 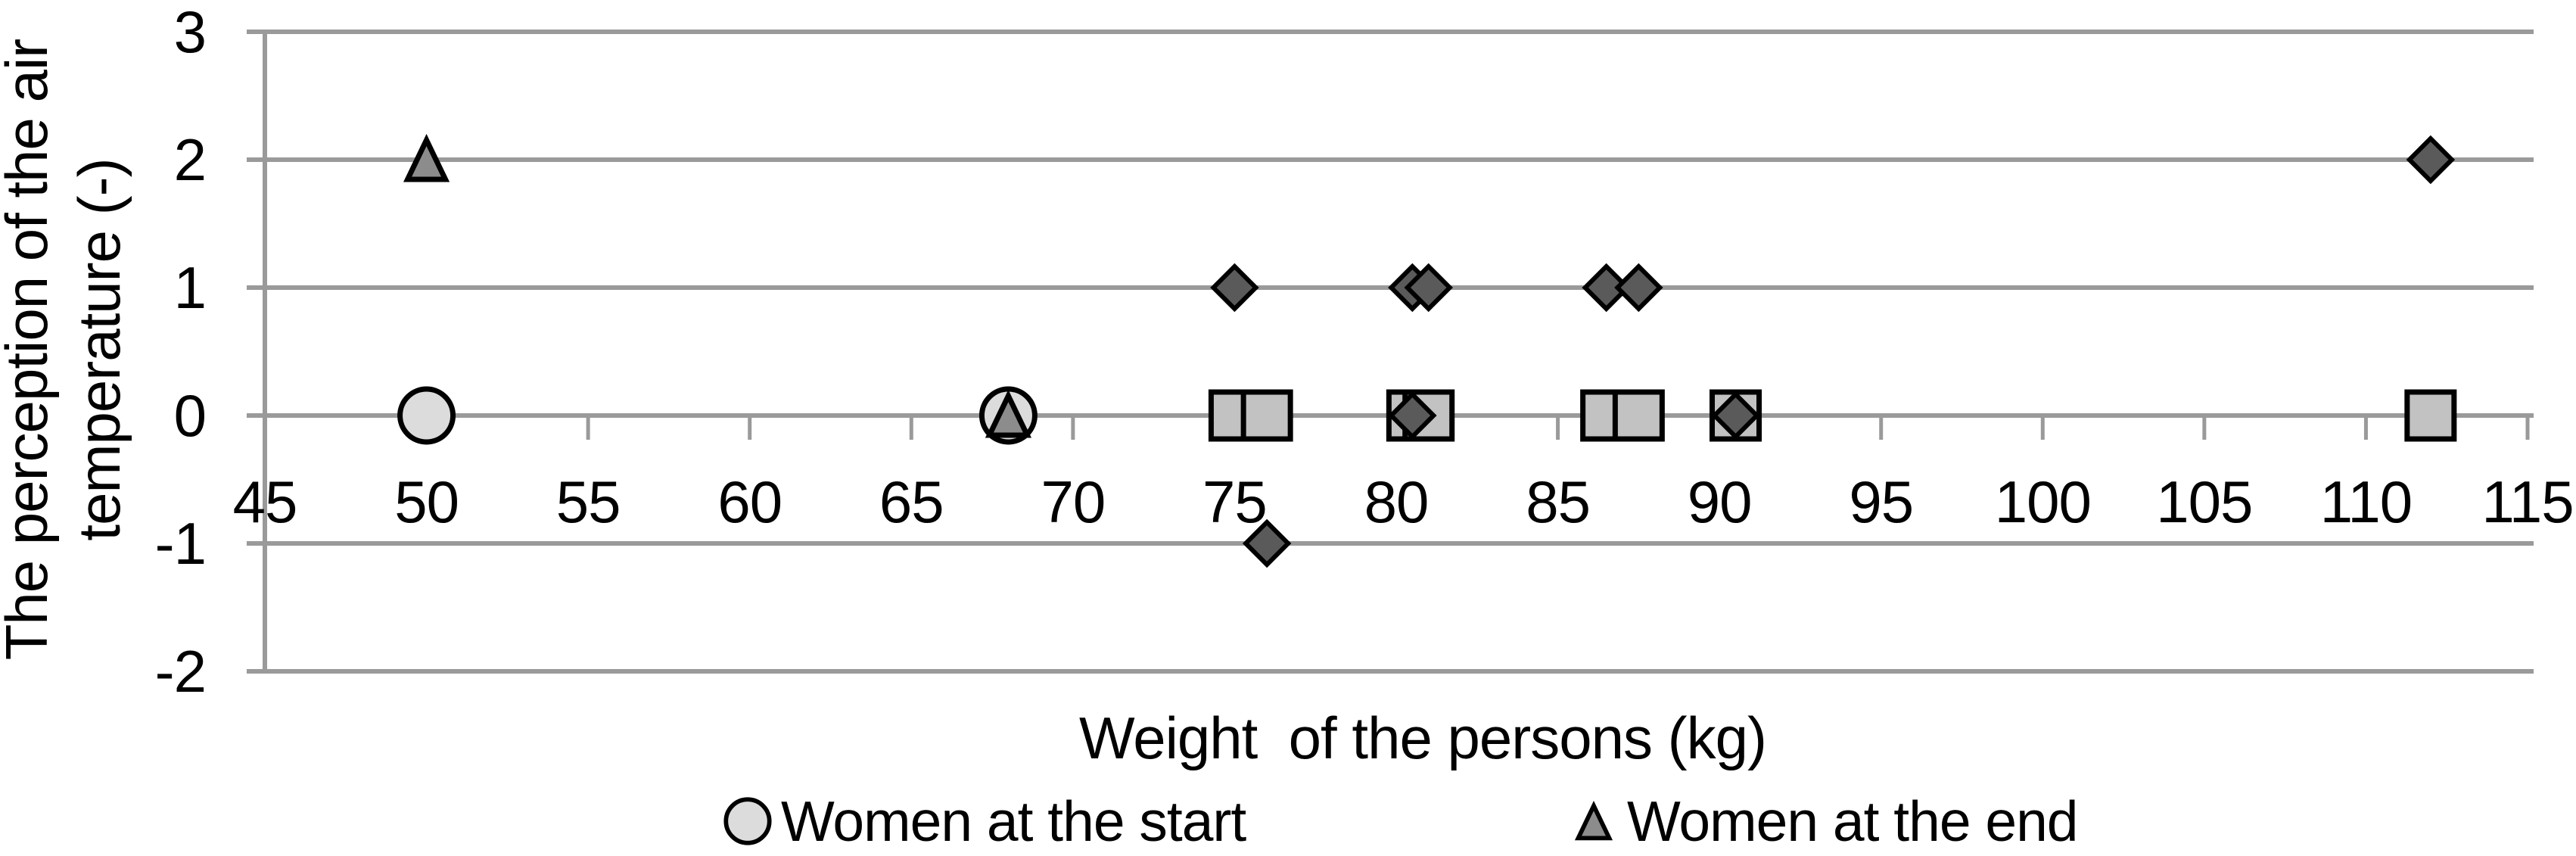 What do you see at coordinates (1396, 501) in the screenshot?
I see `x-tick-label-80: 80` at bounding box center [1396, 501].